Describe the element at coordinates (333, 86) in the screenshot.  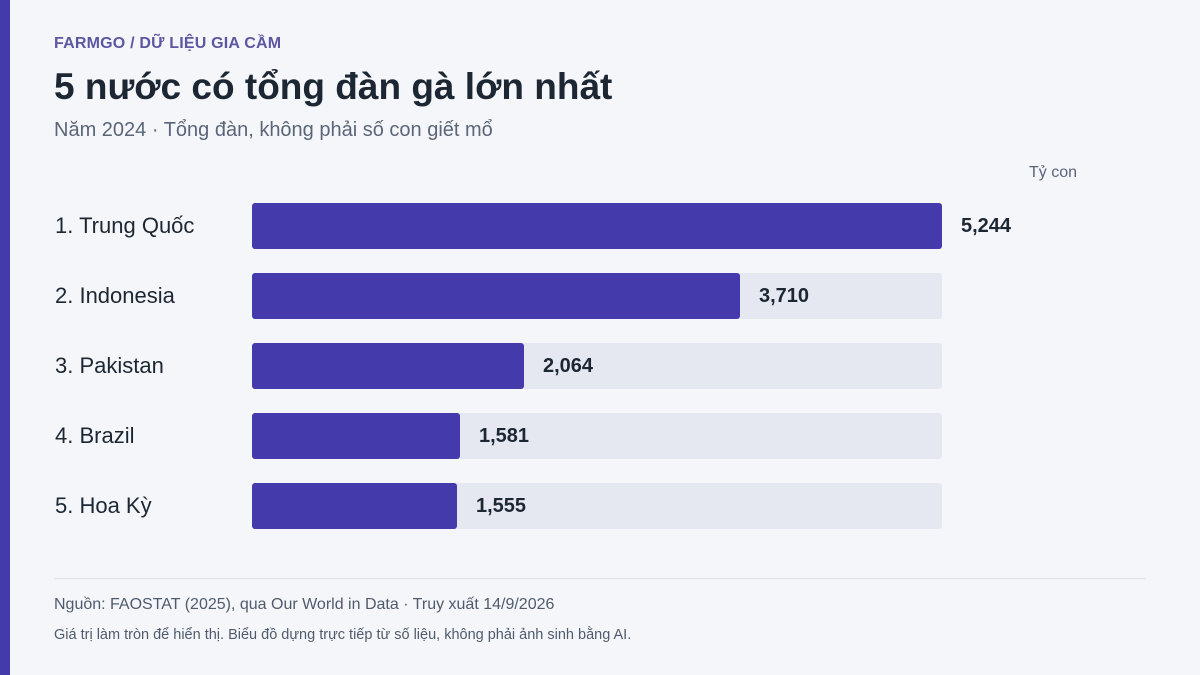
I see `chart-title: 5 nước có tổng đàn gà lớn nhất` at that location.